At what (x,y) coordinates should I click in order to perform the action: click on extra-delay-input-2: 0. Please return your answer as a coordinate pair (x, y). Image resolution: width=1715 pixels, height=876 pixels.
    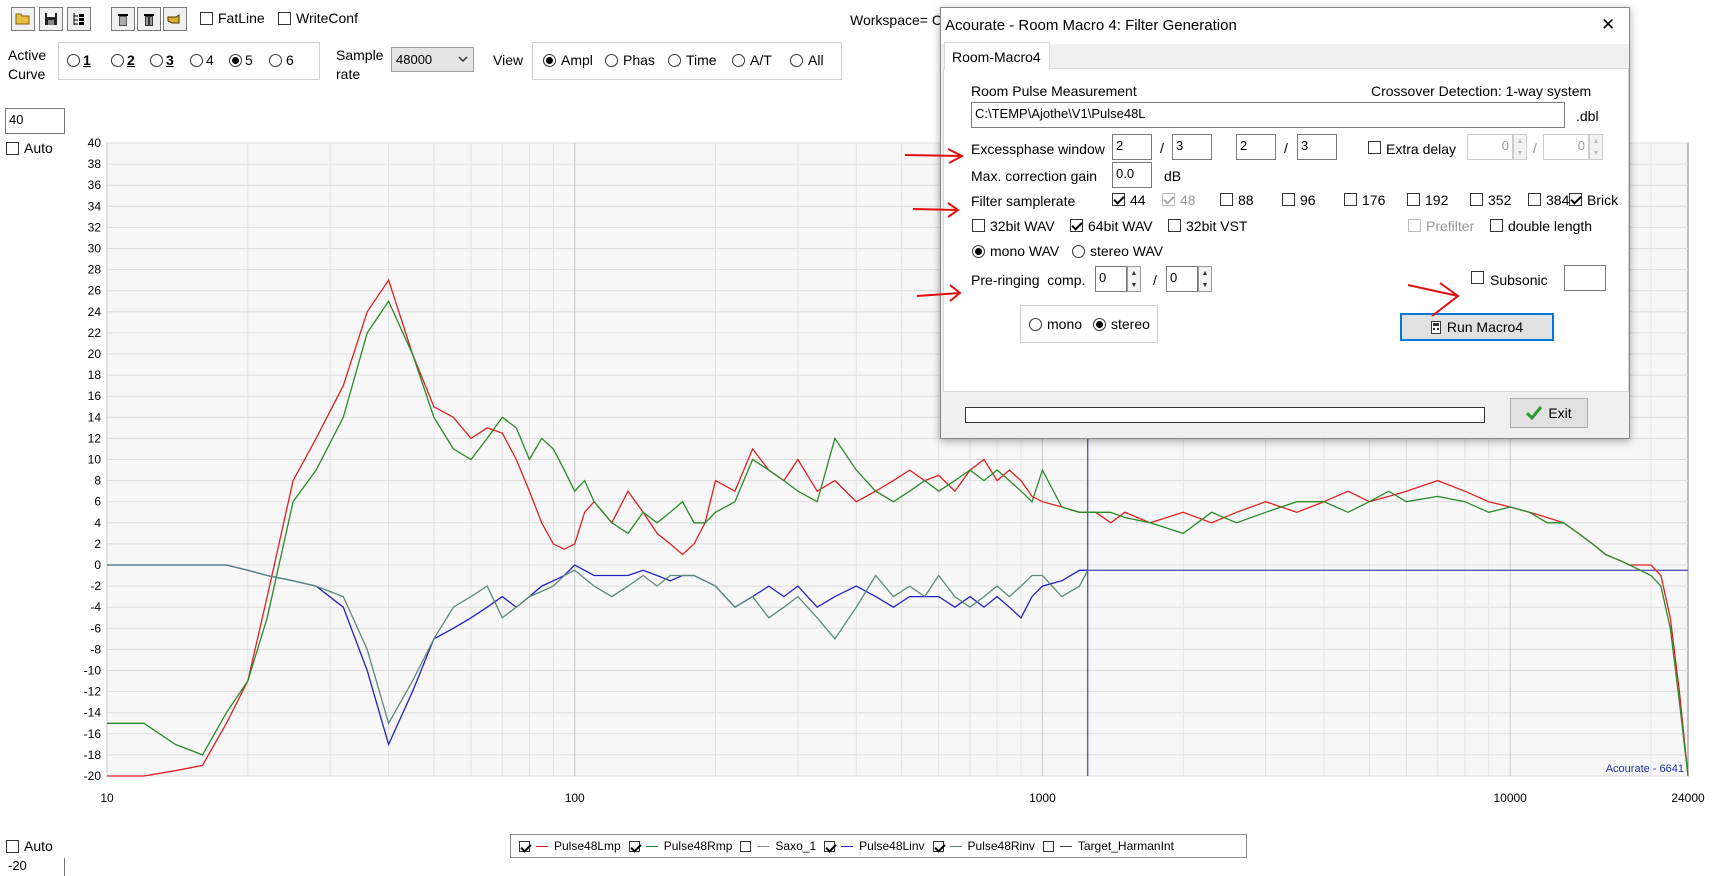
    Looking at the image, I should click on (1566, 147).